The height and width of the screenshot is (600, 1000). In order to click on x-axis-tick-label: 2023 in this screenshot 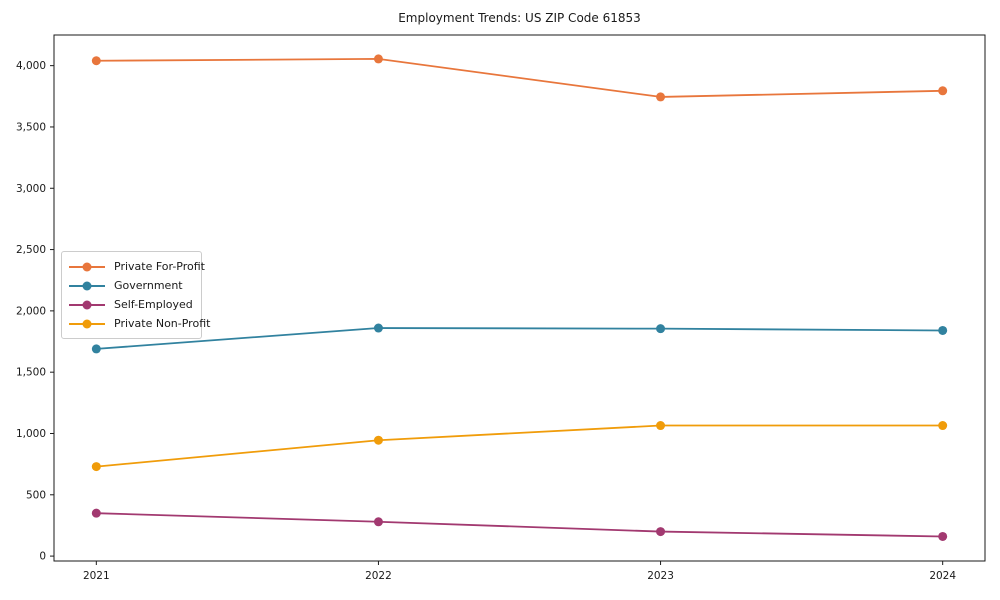, I will do `click(660, 576)`.